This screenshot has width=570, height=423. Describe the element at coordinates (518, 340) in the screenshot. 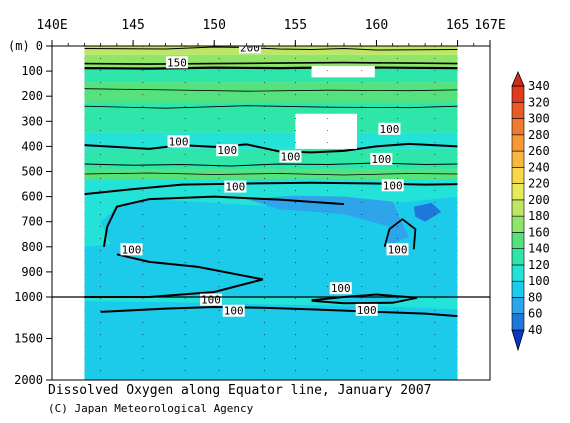

I see `colorbar-min-triangle` at that location.